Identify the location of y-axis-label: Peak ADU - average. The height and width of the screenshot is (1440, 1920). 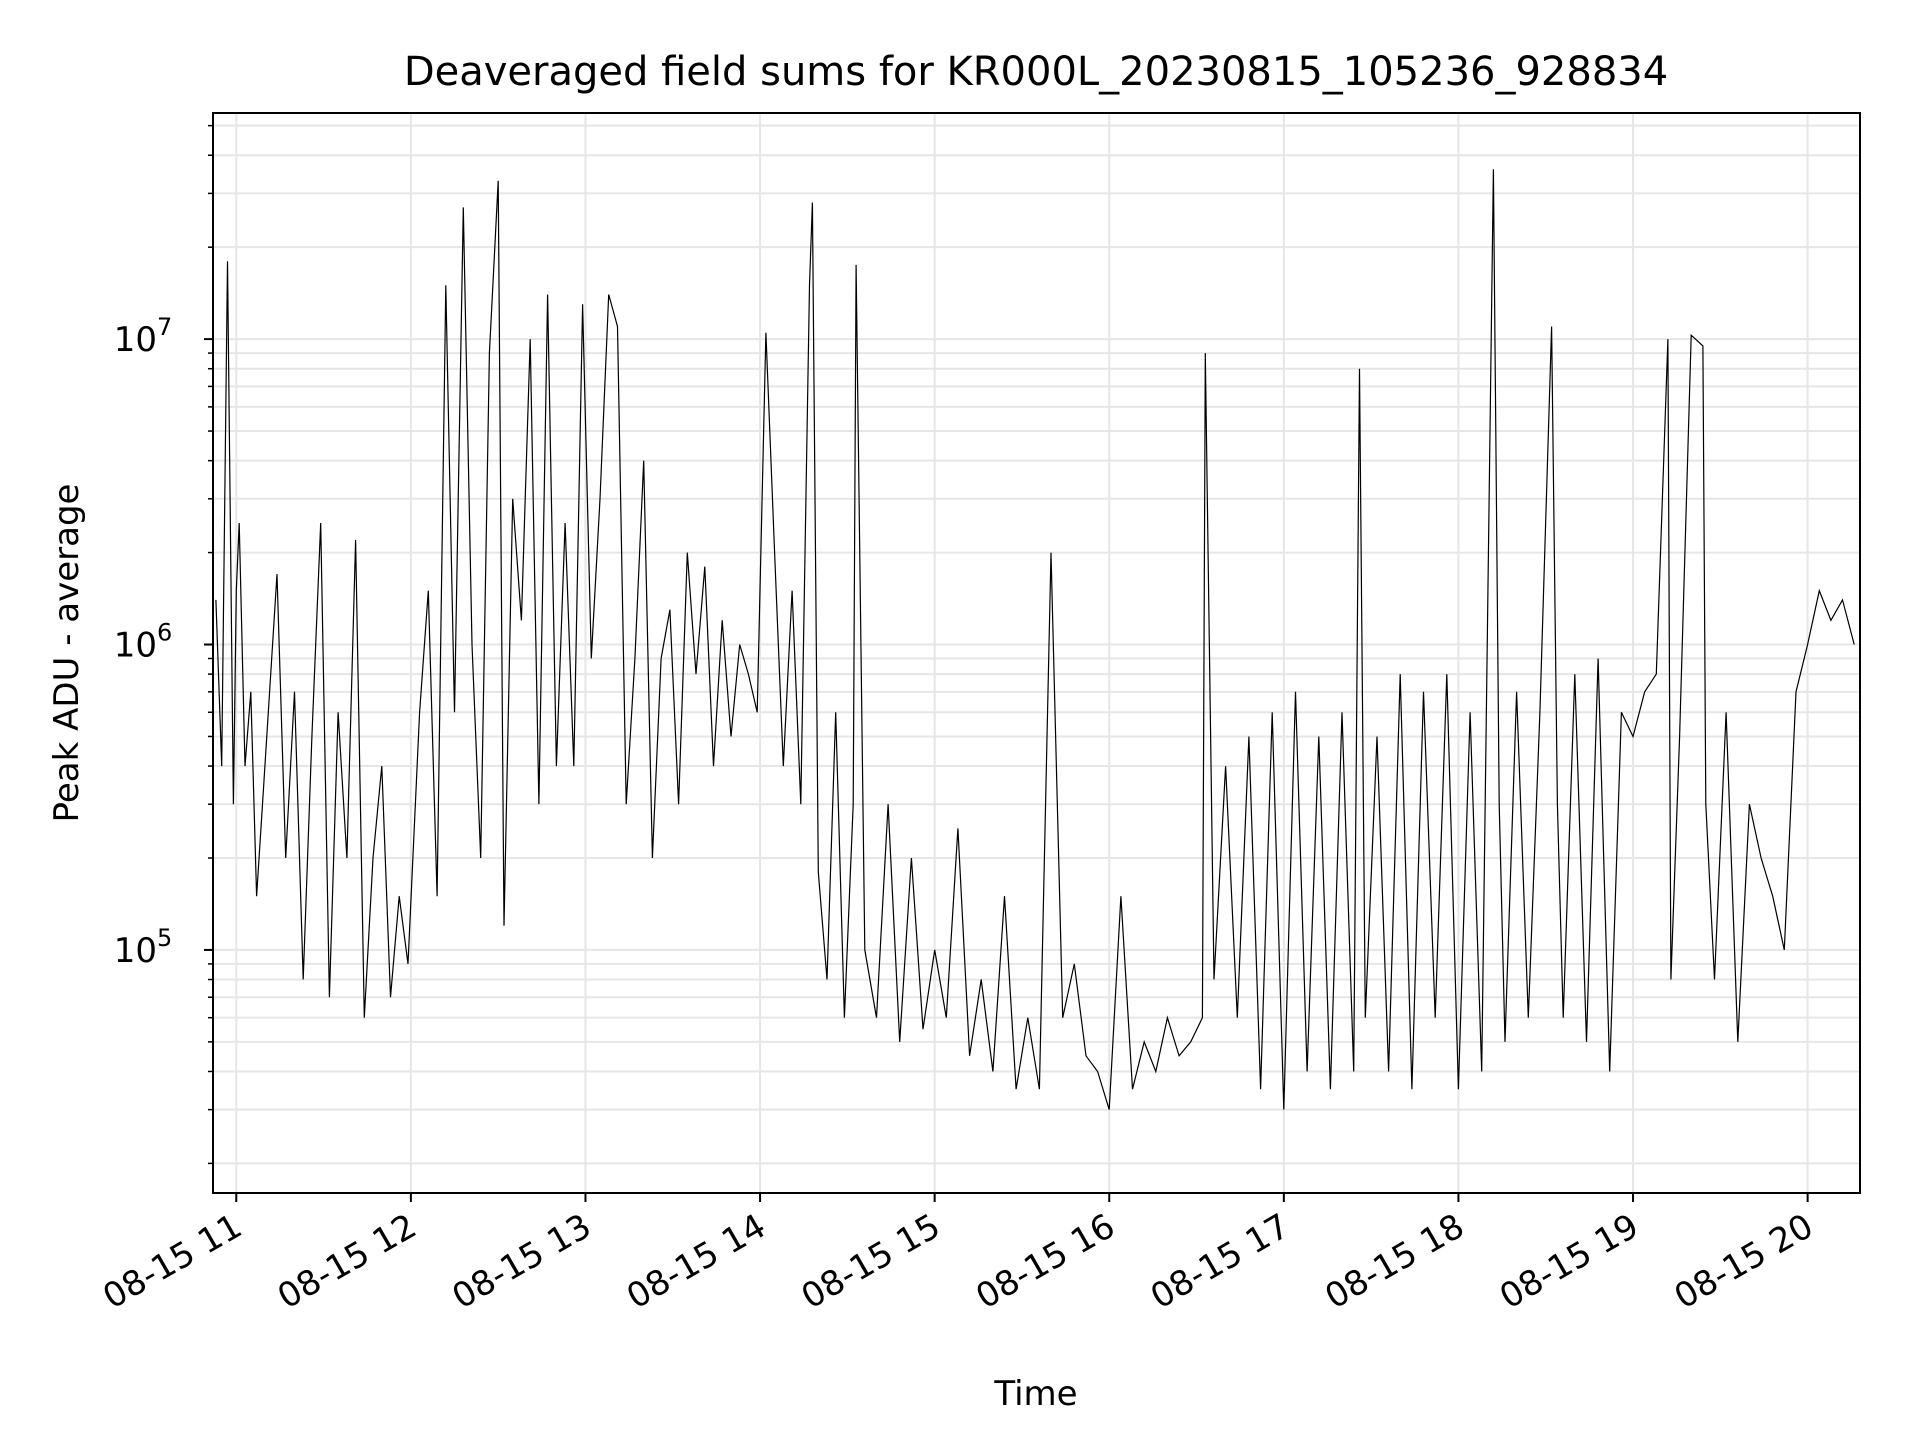
(67, 653).